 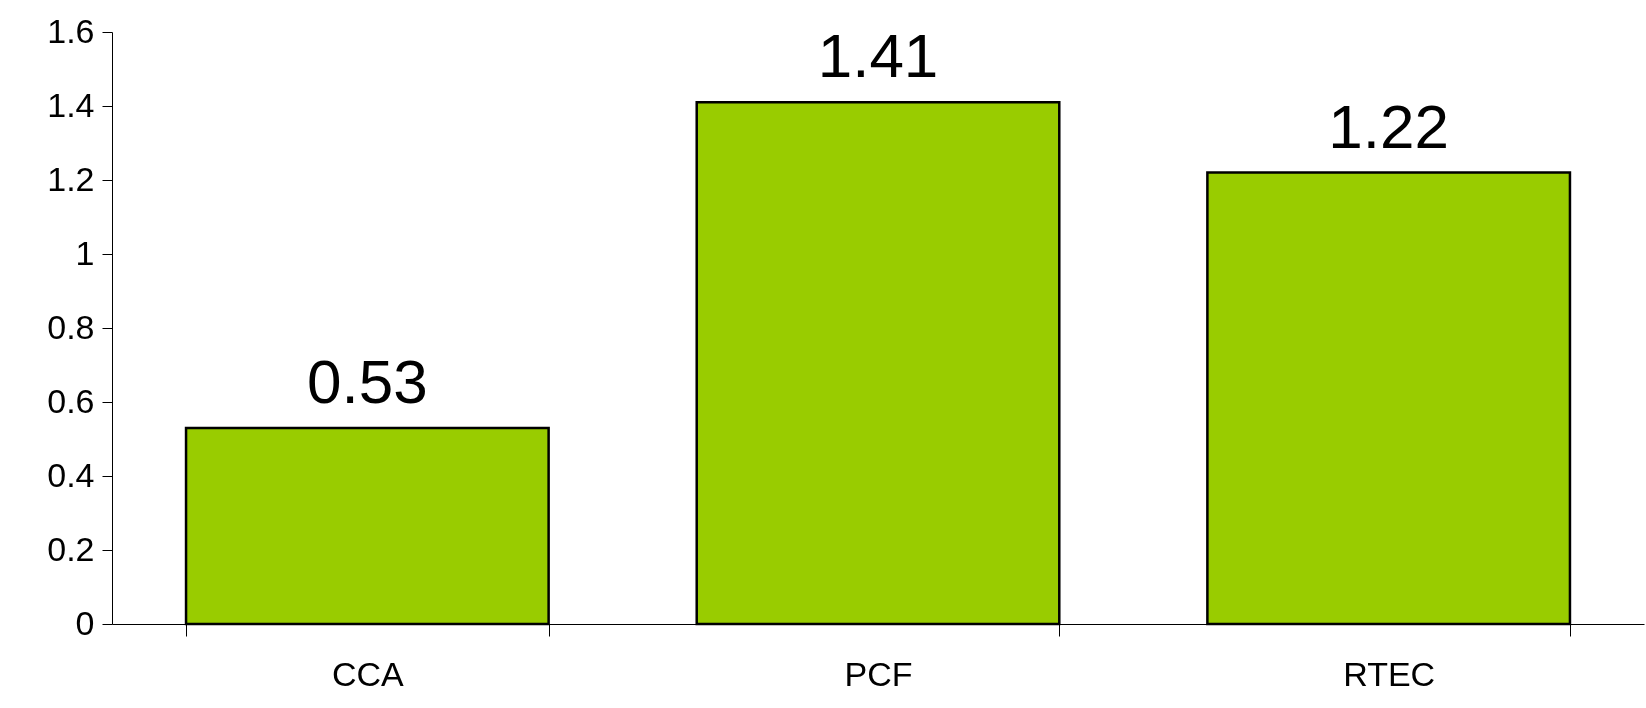 I want to click on x-tick-label: PCF, so click(x=878, y=673).